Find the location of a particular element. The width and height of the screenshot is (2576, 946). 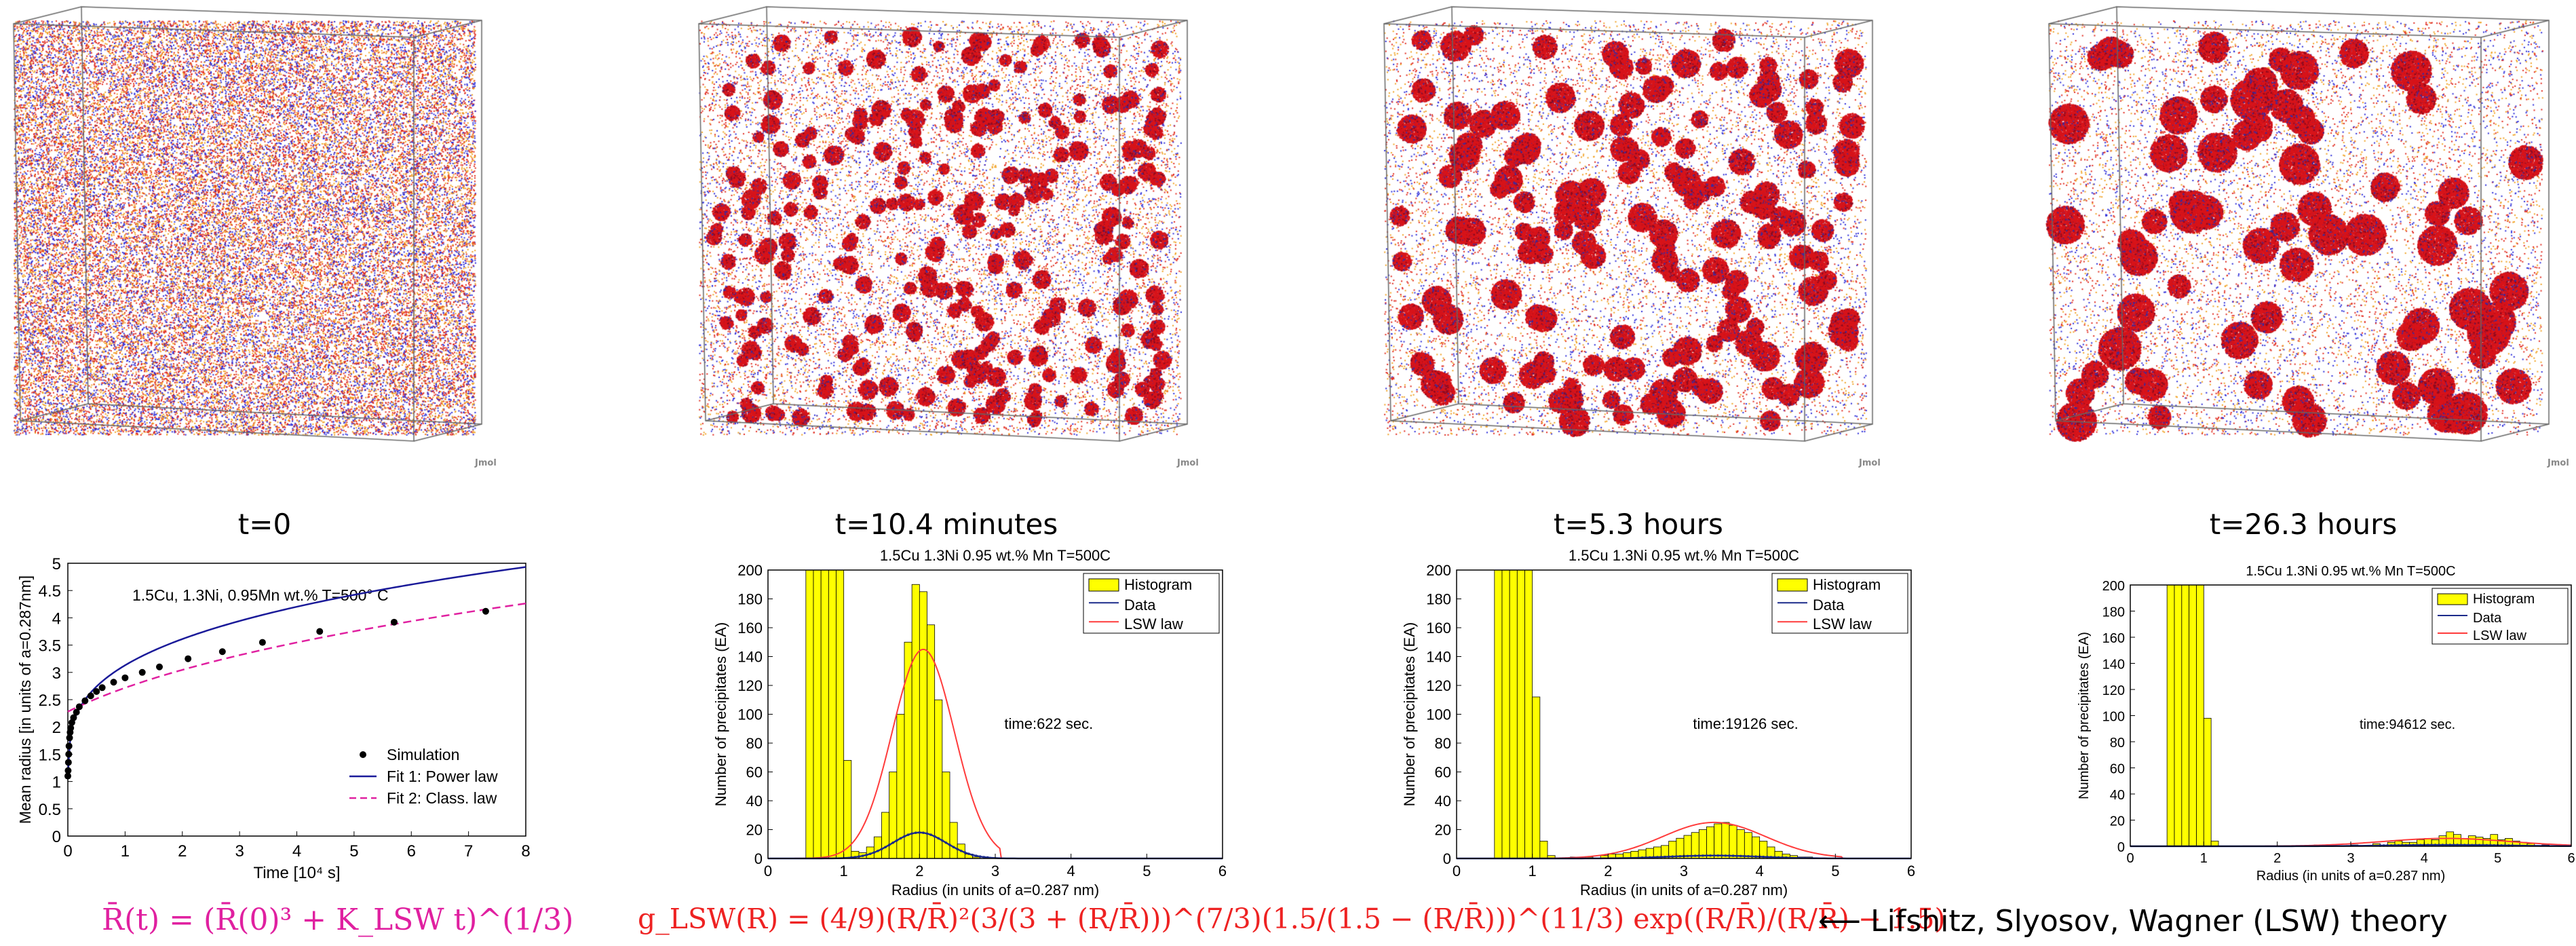

fit-classical-law-line is located at coordinates (296, 658).